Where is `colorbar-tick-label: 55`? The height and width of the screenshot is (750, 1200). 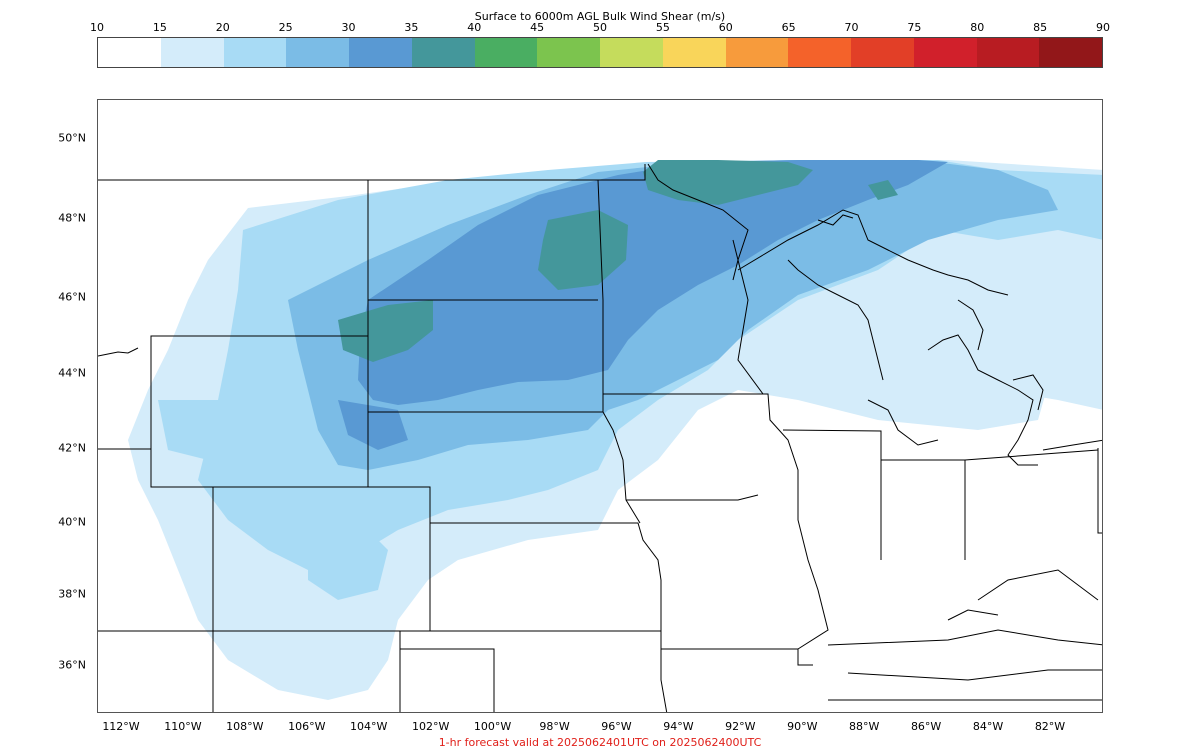 colorbar-tick-label: 55 is located at coordinates (662, 27).